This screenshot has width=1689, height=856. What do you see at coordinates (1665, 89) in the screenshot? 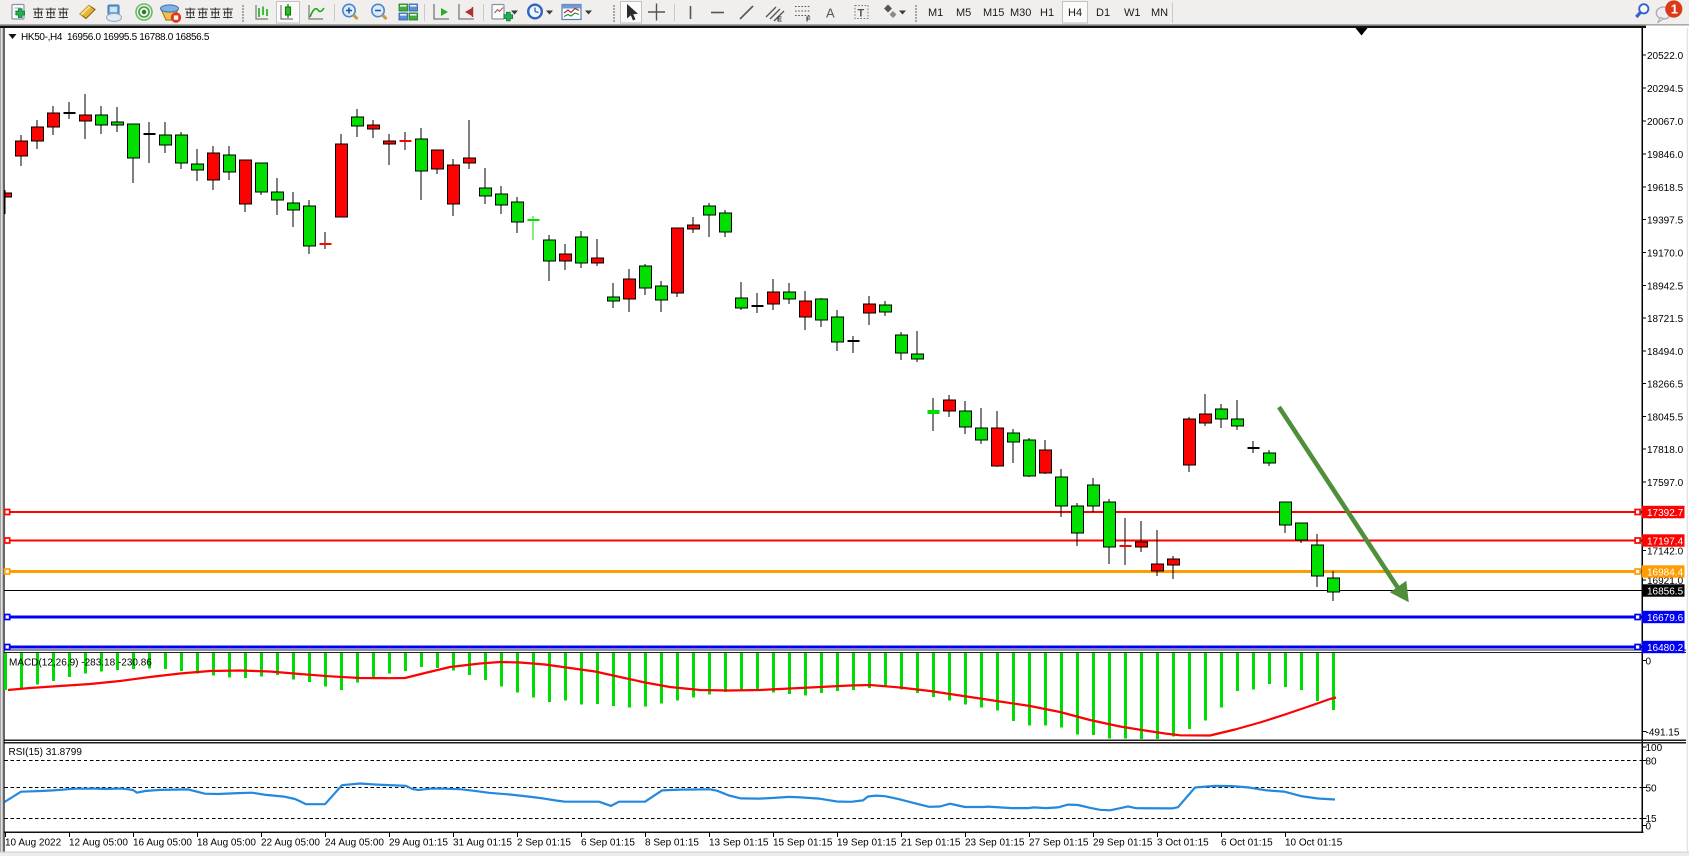
I see `svg-text: 20294.5` at bounding box center [1665, 89].